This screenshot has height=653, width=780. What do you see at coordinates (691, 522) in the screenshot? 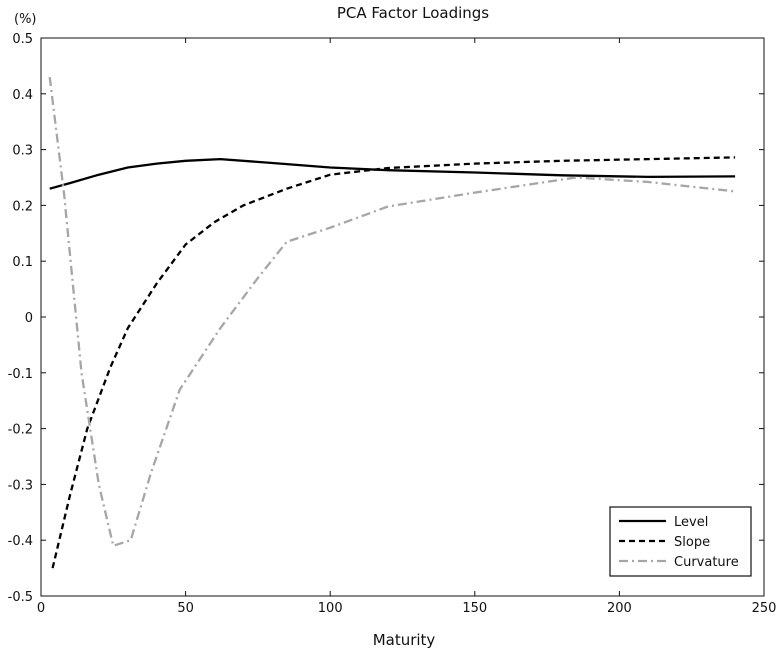
I see `legend-label-level: Level` at bounding box center [691, 522].